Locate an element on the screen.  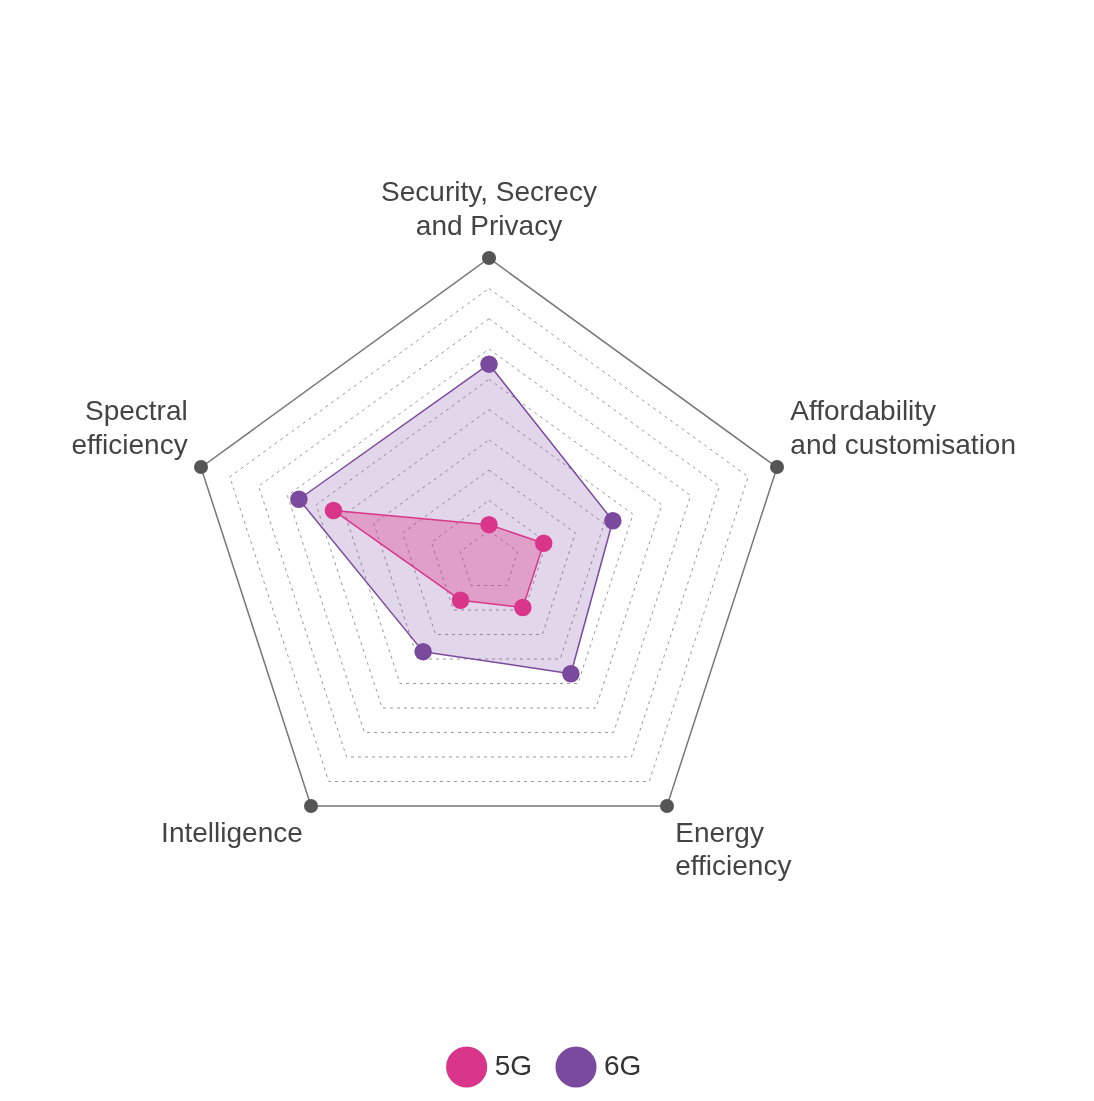
spoke-label: Spectral efficiency is located at coordinates (129, 428).